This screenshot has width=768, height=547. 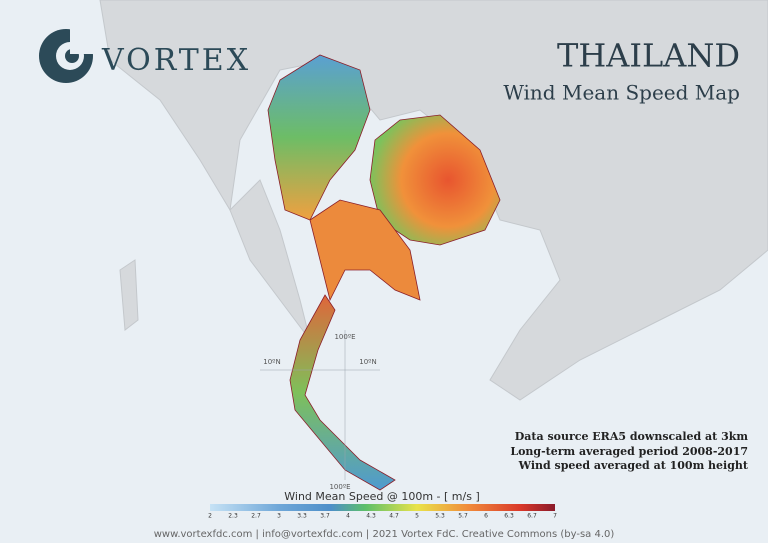 I want to click on legend-tick-label: 3.7, so click(x=325, y=516).